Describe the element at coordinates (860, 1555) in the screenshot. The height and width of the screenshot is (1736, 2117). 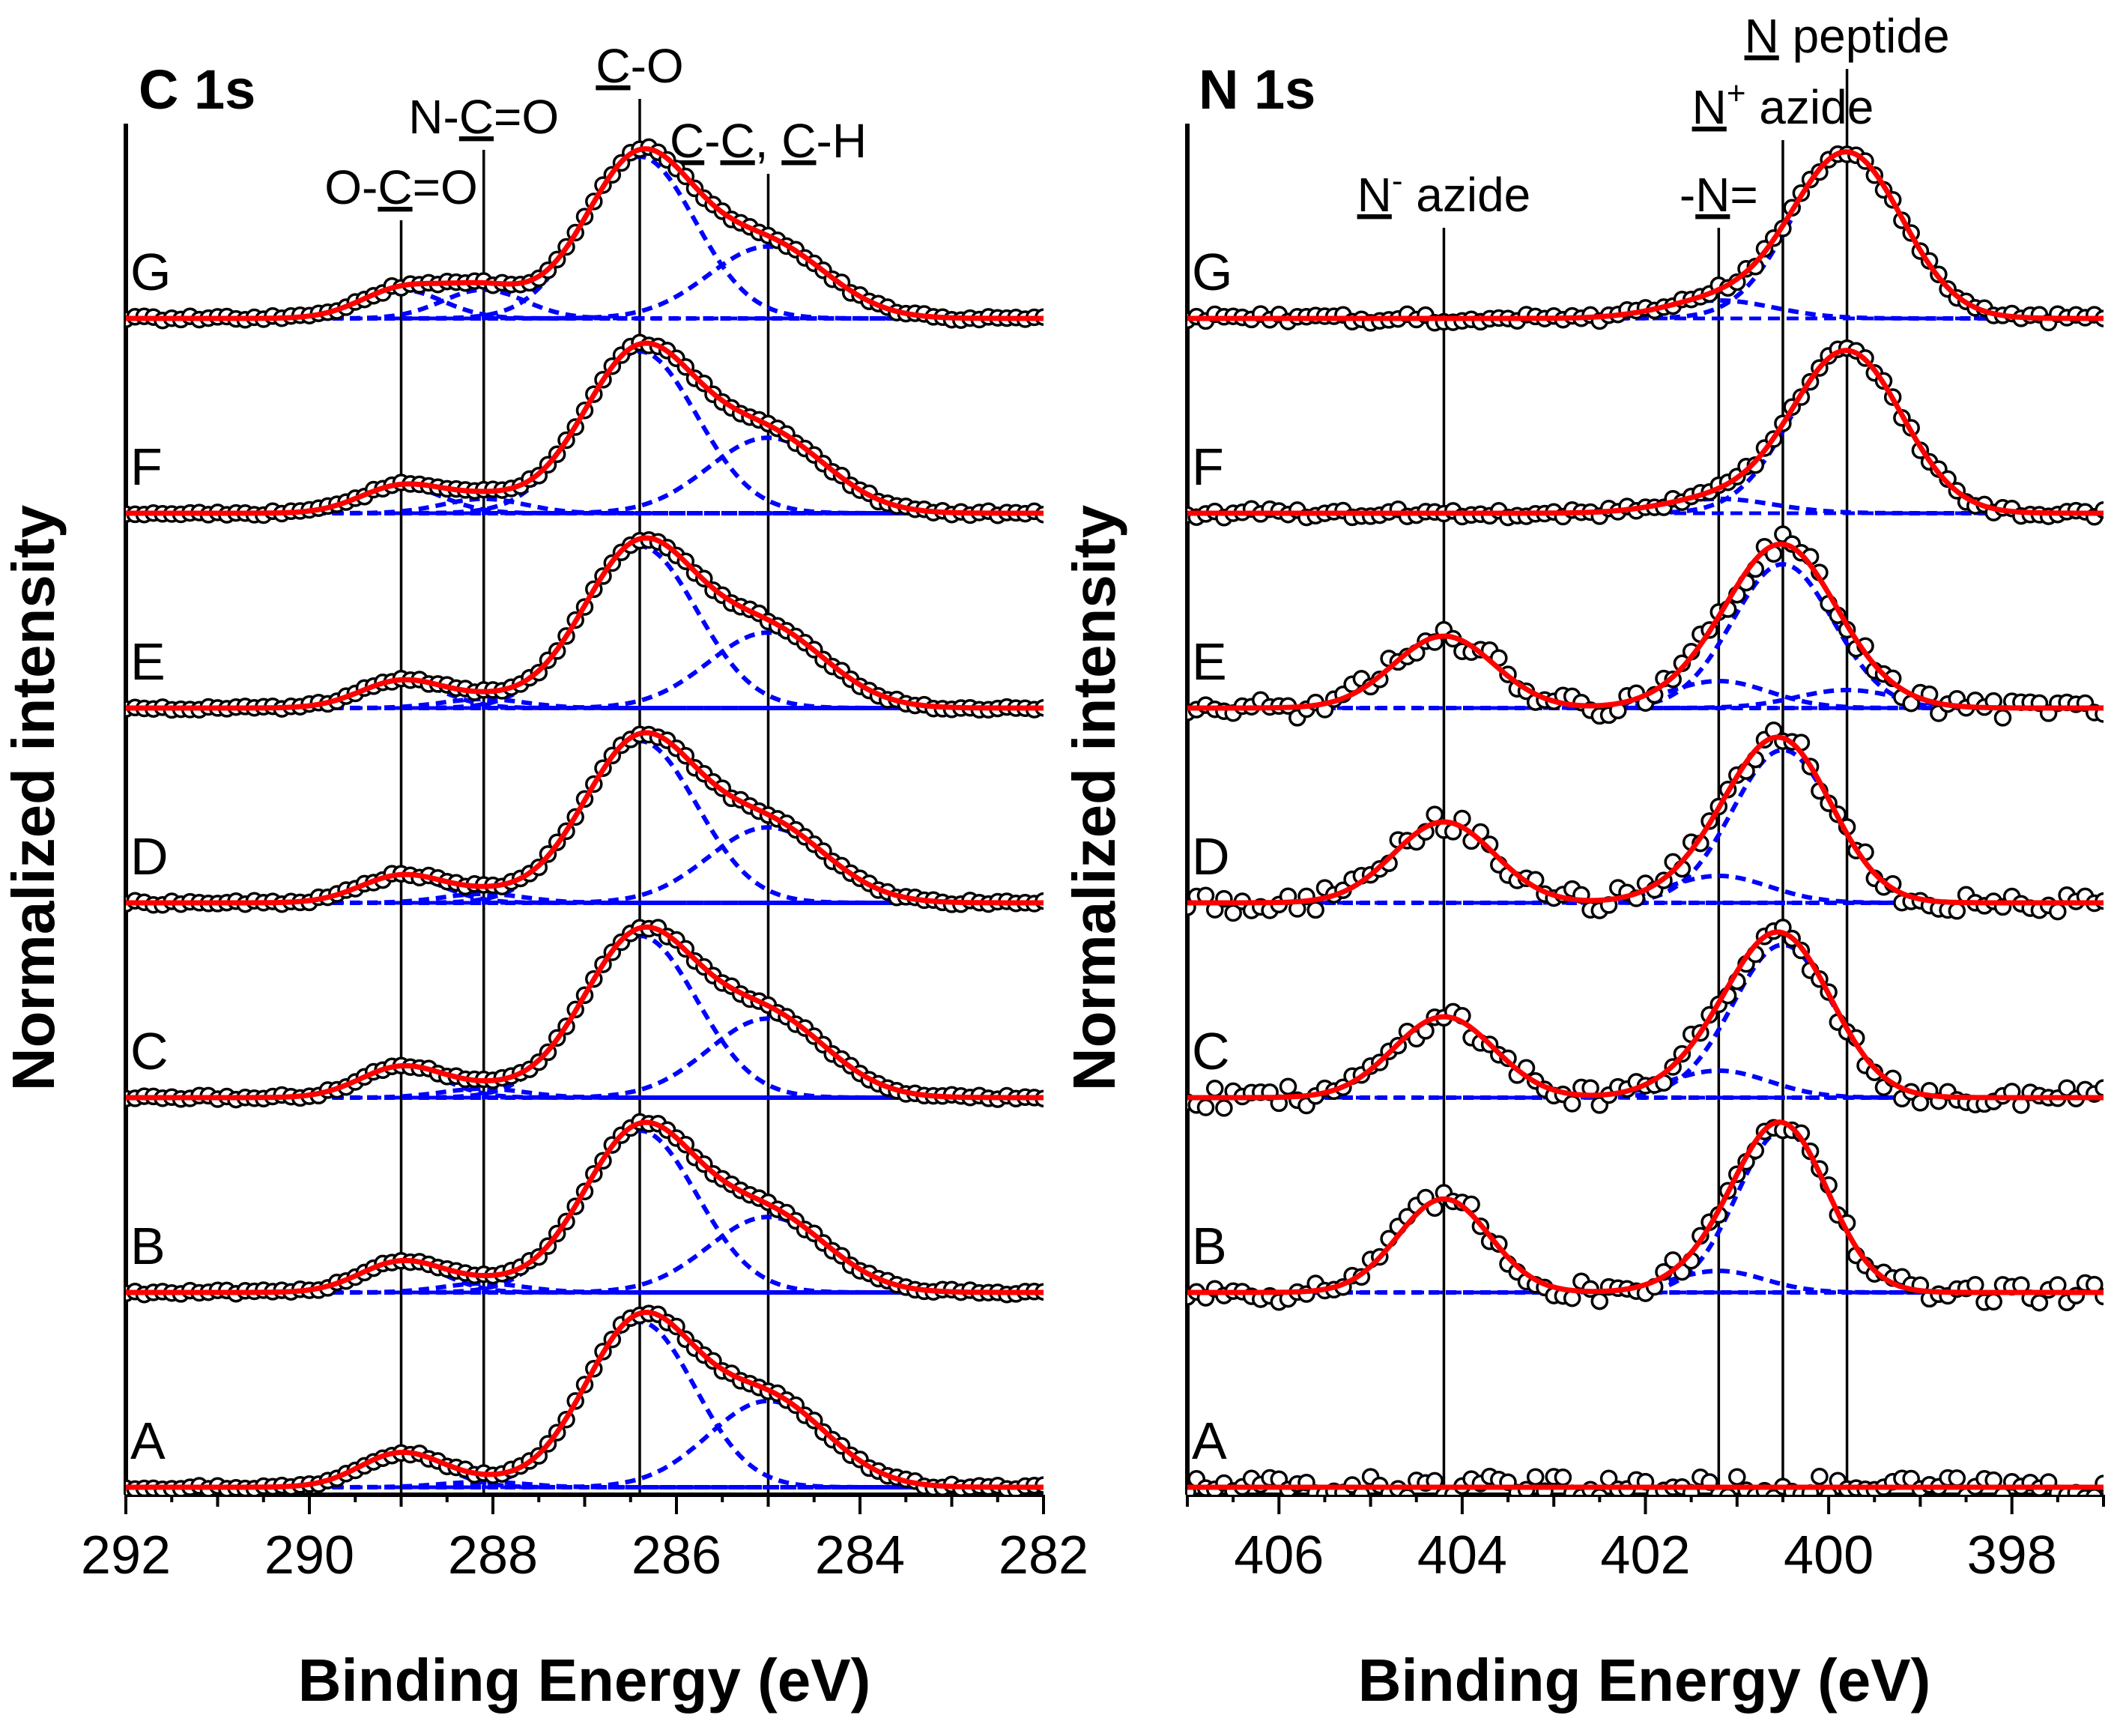
I see `x-tick-label: 284` at that location.